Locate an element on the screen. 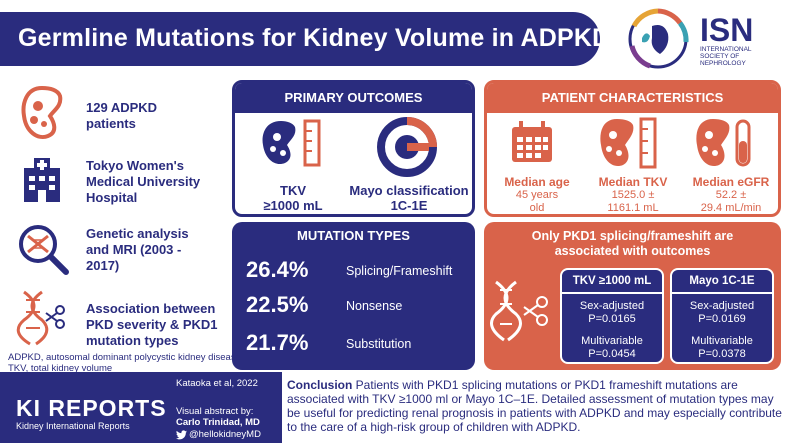  median-egfr-label: Median eGFR is located at coordinates (731, 182).